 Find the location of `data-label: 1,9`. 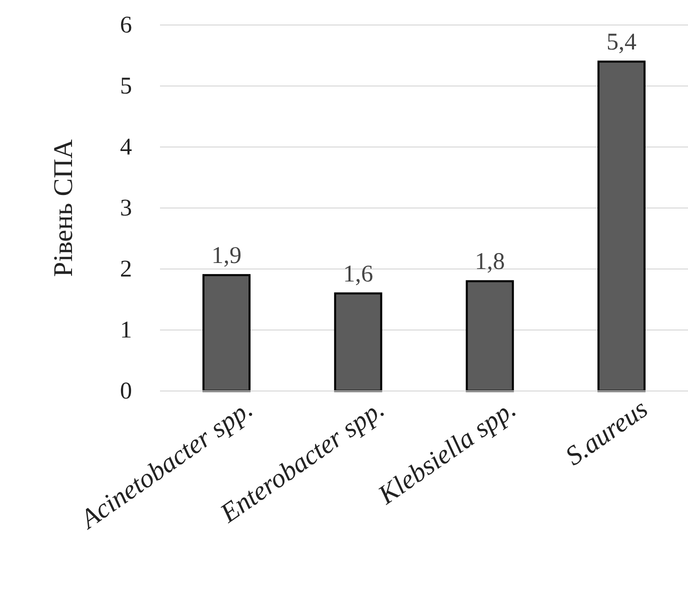

data-label: 1,9 is located at coordinates (226, 256).